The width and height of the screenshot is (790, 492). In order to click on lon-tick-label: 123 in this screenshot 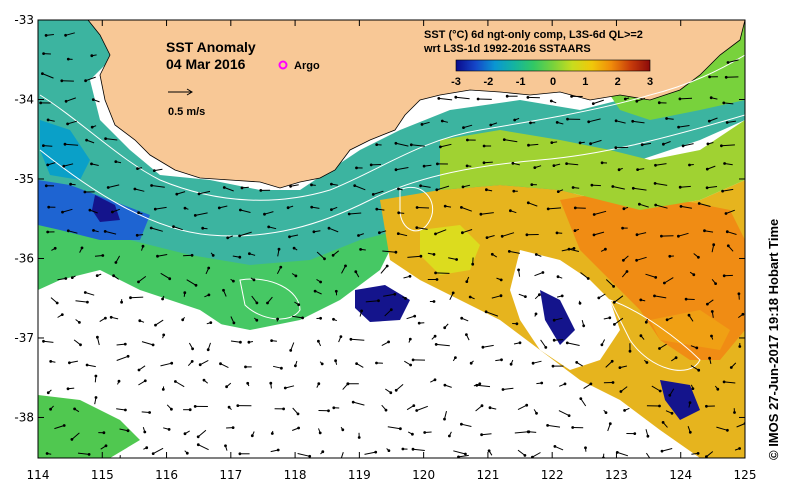, I will do `click(616, 475)`.